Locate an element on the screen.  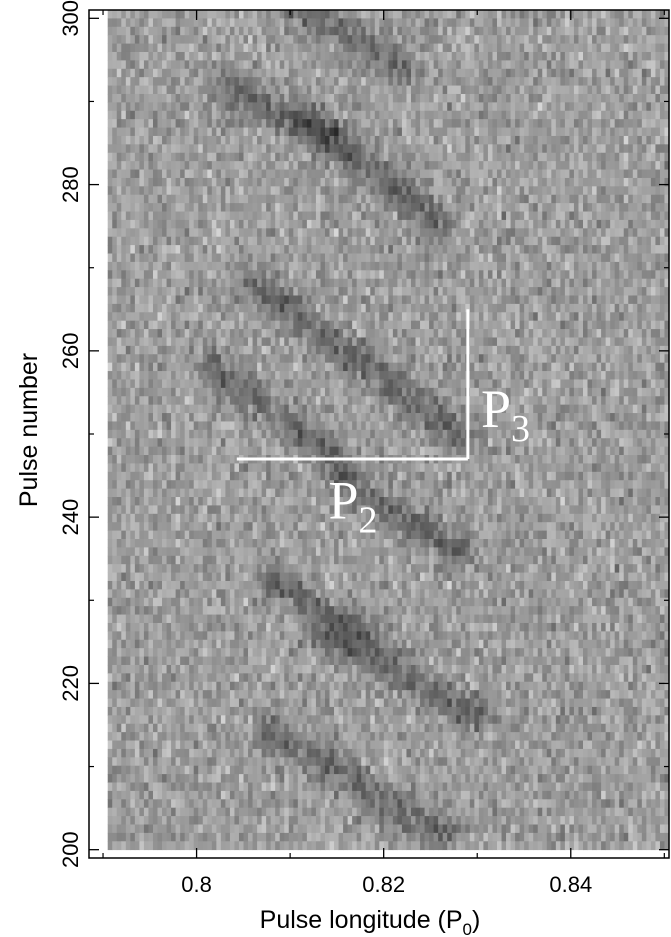
p3-label-subscript: 3 is located at coordinates (520, 429).